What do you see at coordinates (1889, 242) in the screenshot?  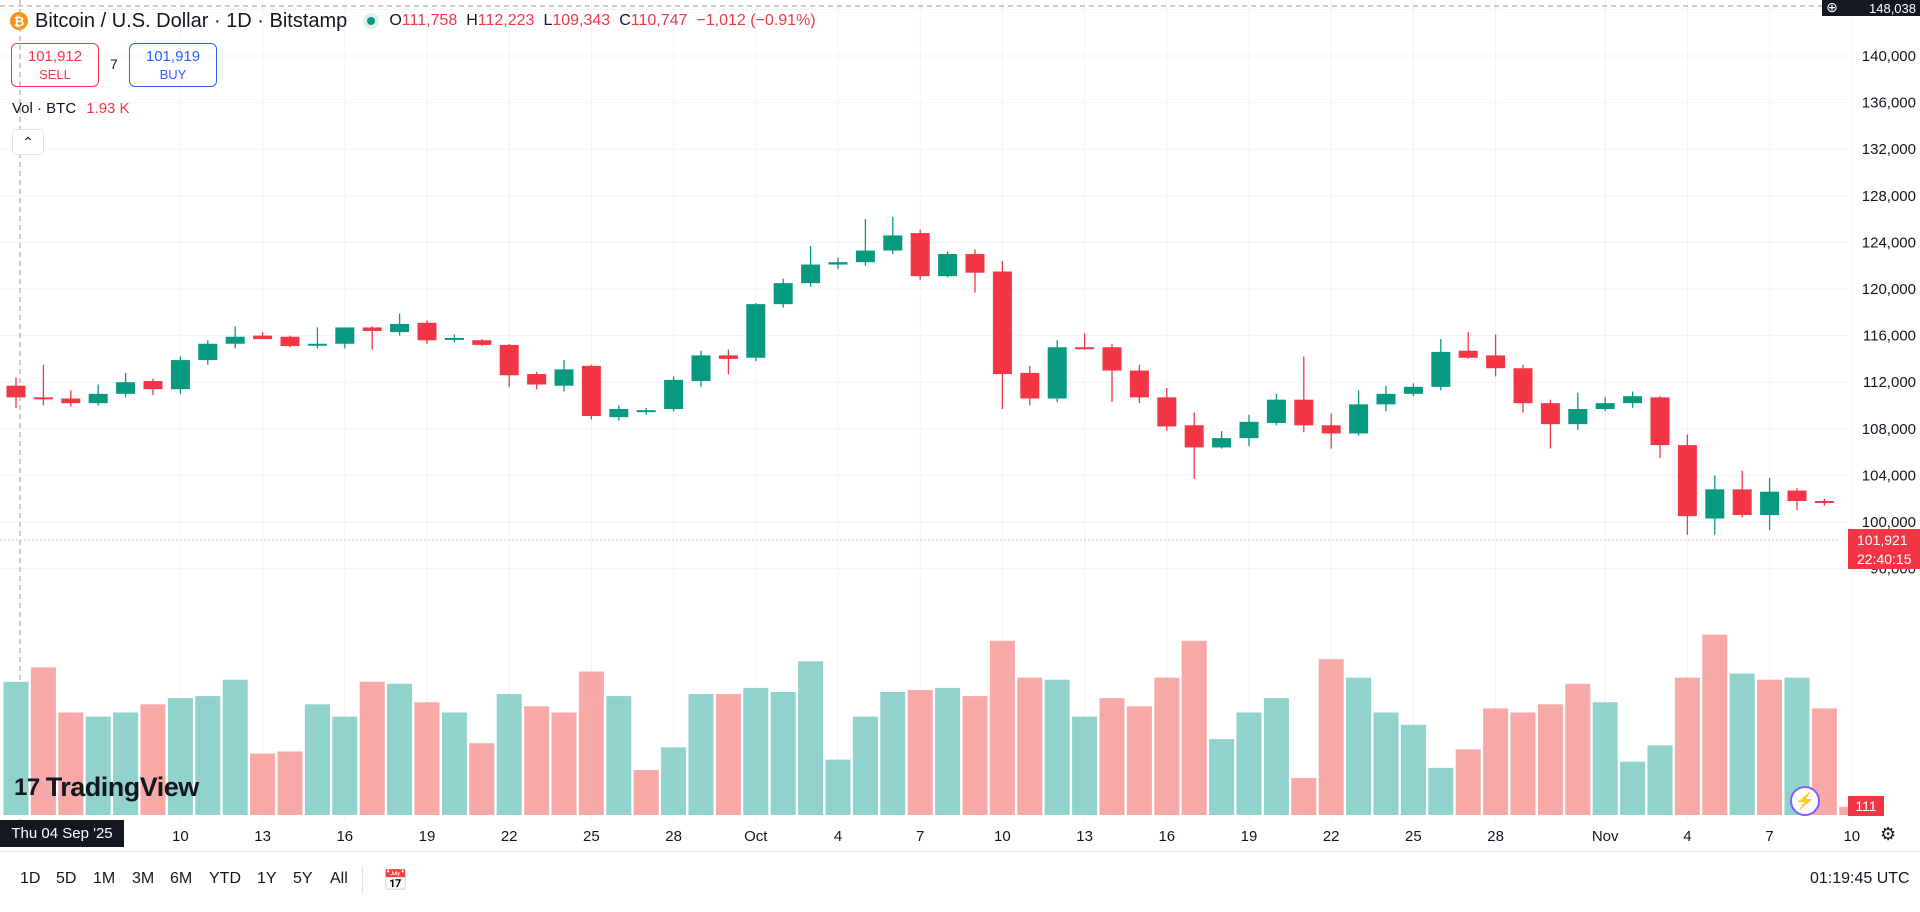 I see `price-axis-label: 124,000` at bounding box center [1889, 242].